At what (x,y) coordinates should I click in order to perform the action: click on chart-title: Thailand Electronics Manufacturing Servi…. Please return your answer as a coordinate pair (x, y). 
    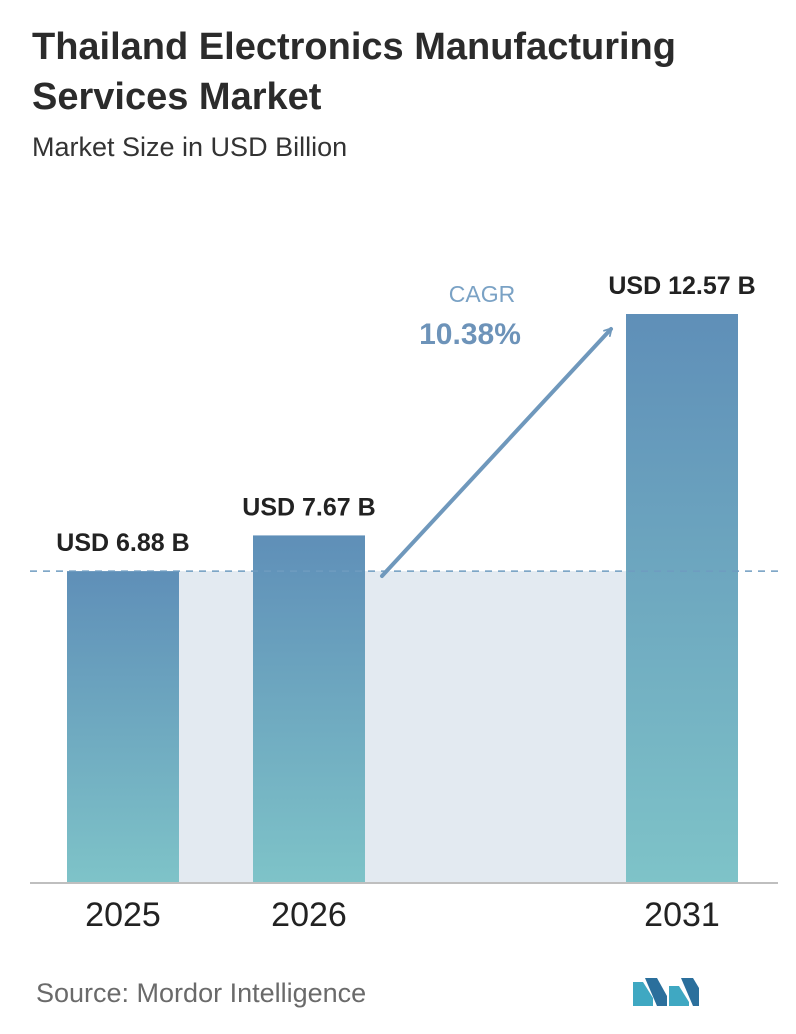
    Looking at the image, I should click on (354, 72).